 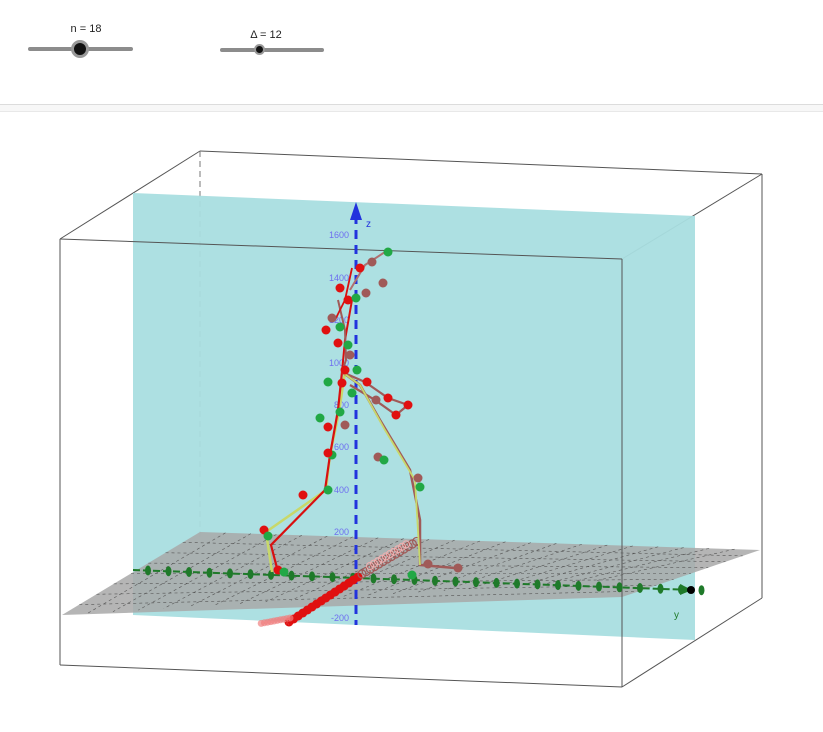 I want to click on z-tick-label: -200, so click(x=340, y=618).